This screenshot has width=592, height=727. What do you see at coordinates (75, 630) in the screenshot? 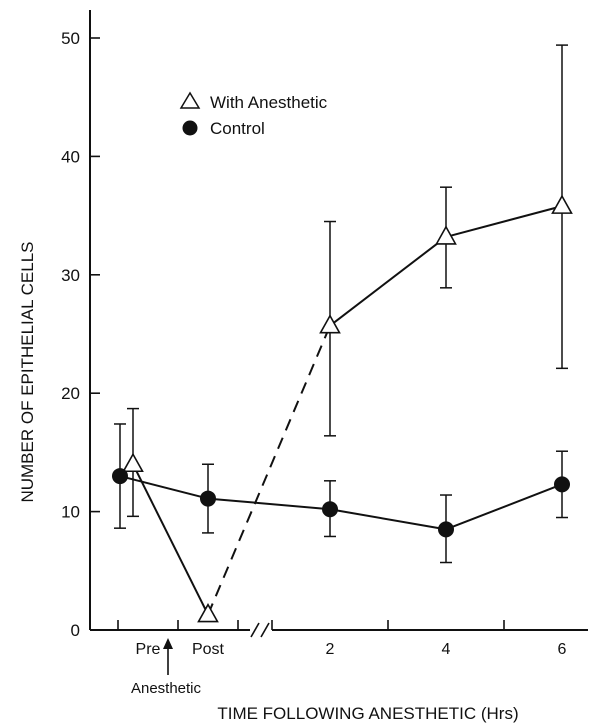
I see `y-tick-label: 0` at bounding box center [75, 630].